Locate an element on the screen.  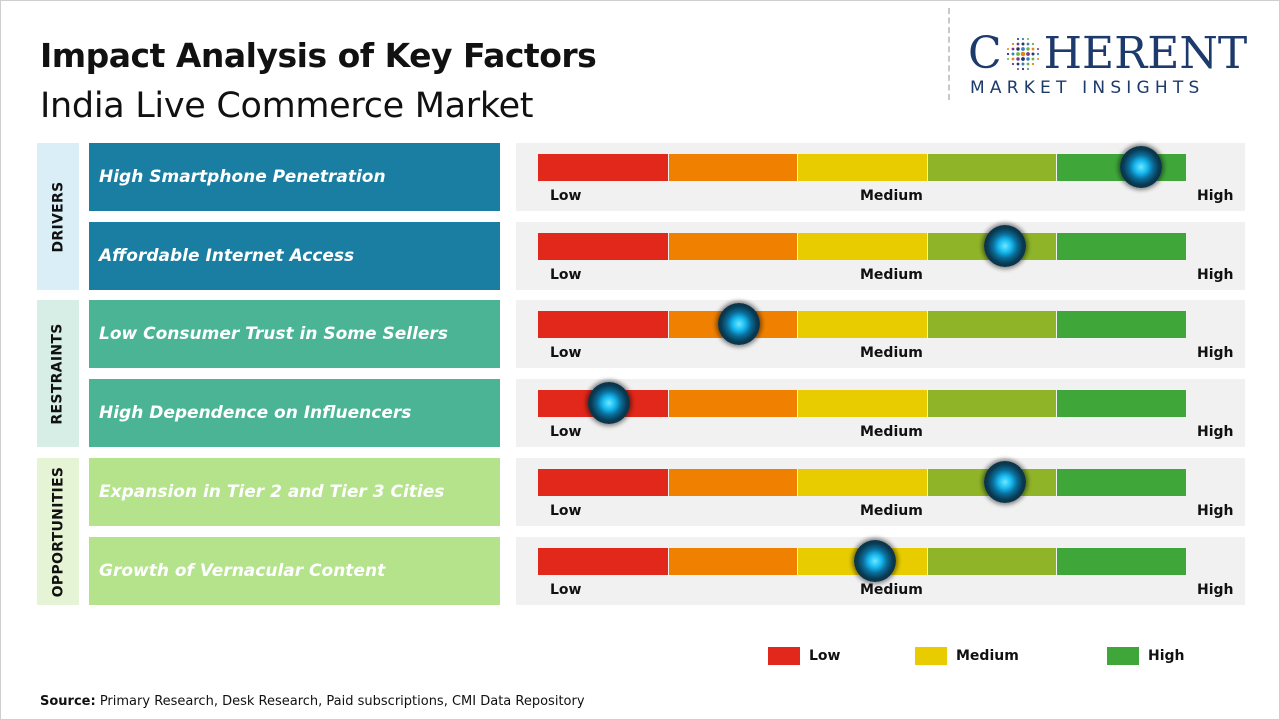
group-label-drivers: DRIVERS is located at coordinates (58, 216).